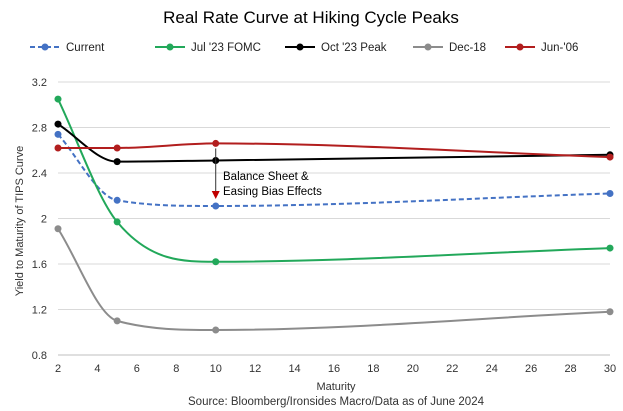 Image resolution: width=623 pixels, height=411 pixels. Describe the element at coordinates (452, 369) in the screenshot. I see `x-tick-label: 22` at that location.